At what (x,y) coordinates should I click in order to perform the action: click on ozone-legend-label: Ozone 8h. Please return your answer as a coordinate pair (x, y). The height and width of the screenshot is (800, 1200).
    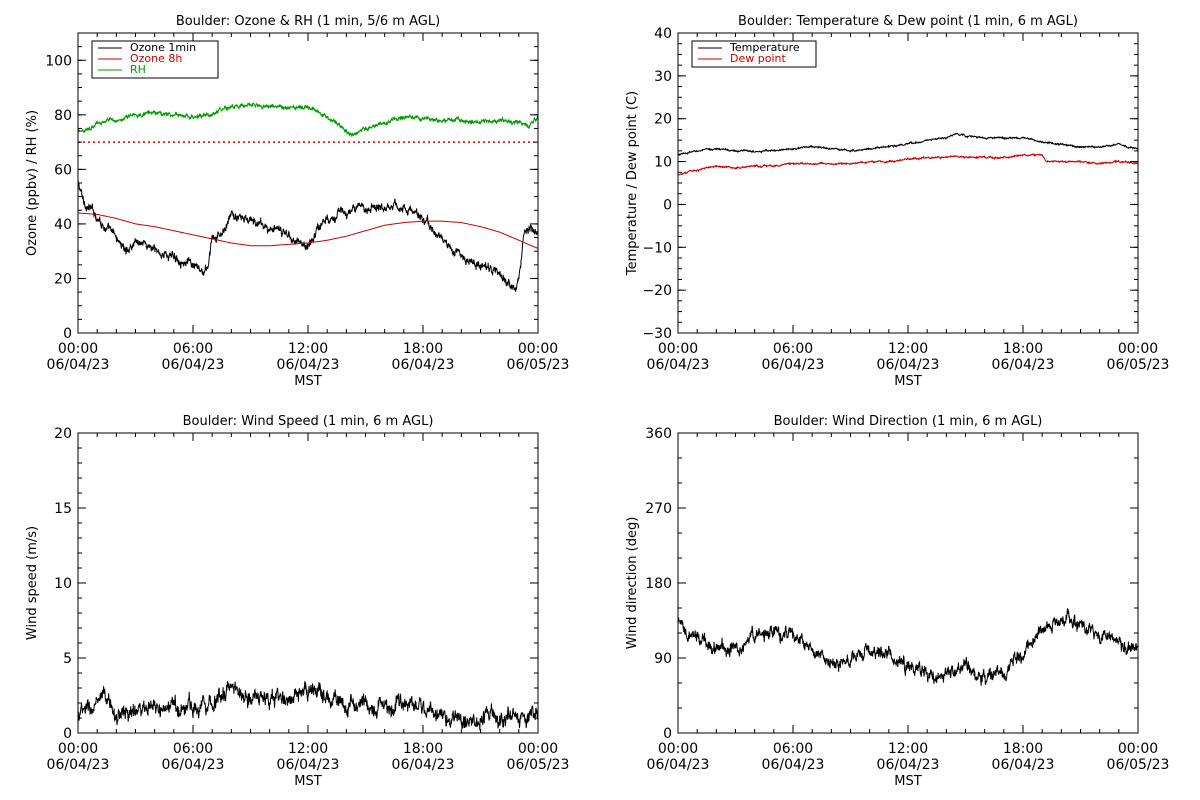
    Looking at the image, I should click on (156, 58).